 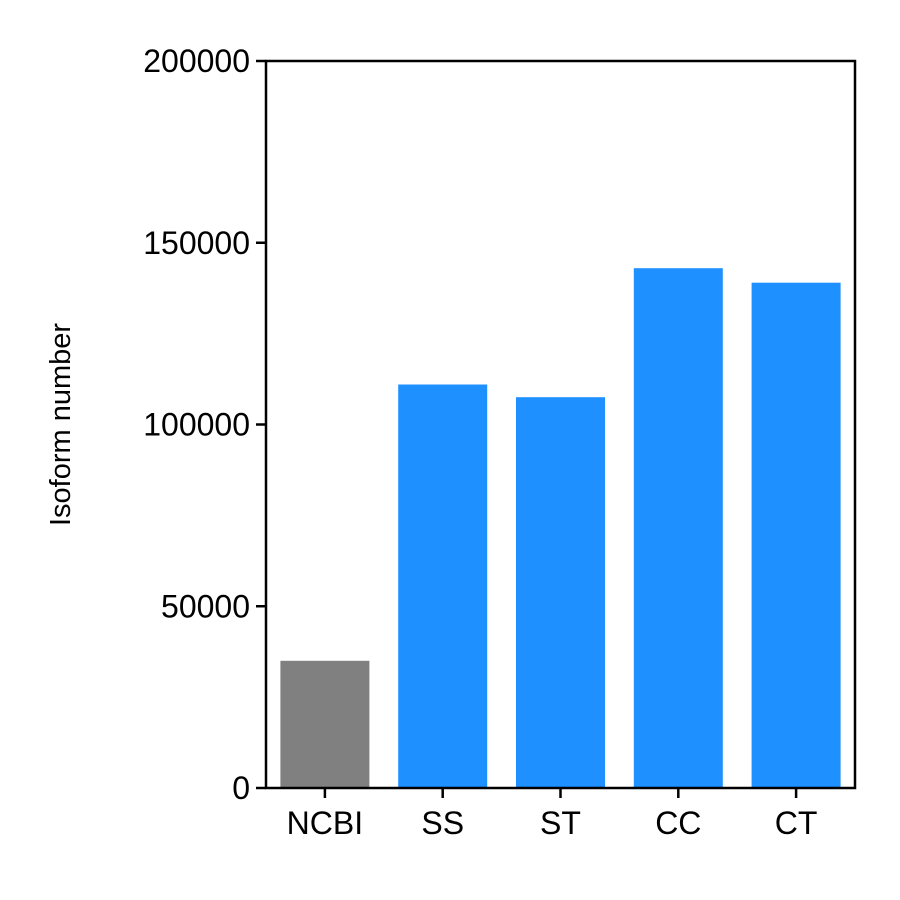 What do you see at coordinates (678, 528) in the screenshot?
I see `bar-cc` at bounding box center [678, 528].